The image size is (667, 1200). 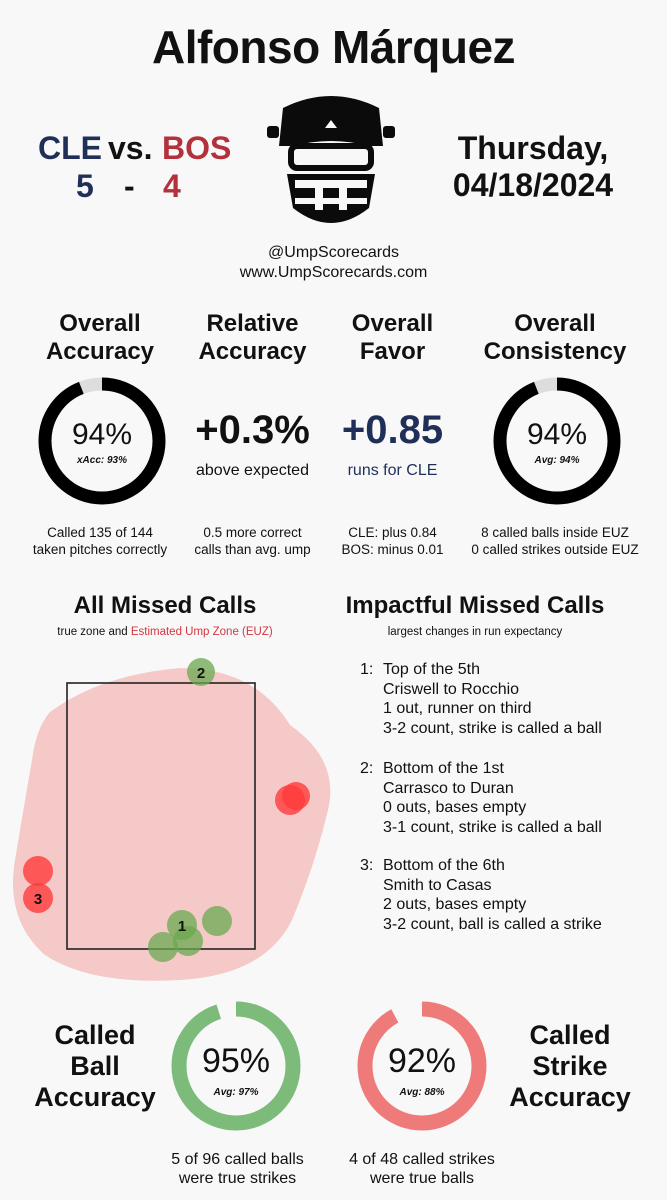 What do you see at coordinates (100, 351) in the screenshot?
I see `overall-accuracy-head-line2: Accuracy` at bounding box center [100, 351].